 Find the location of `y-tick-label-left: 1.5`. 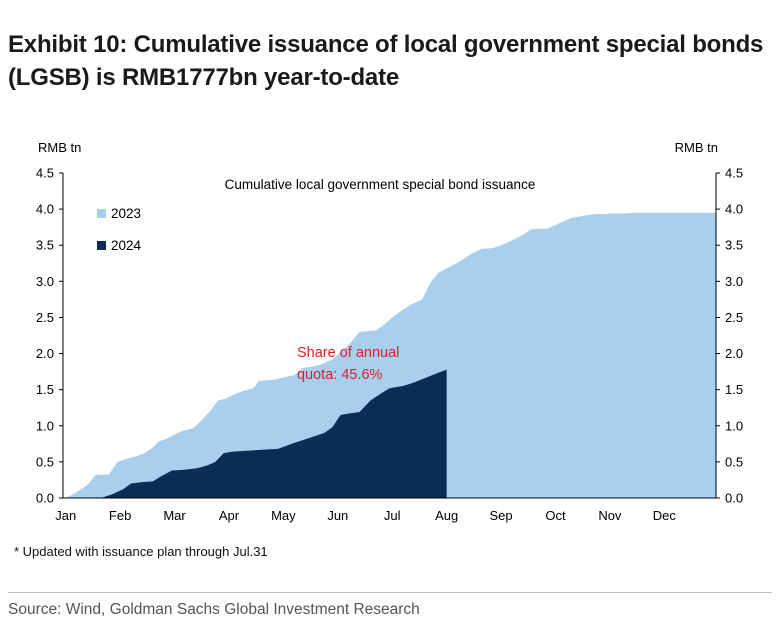

y-tick-label-left: 1.5 is located at coordinates (45, 389).